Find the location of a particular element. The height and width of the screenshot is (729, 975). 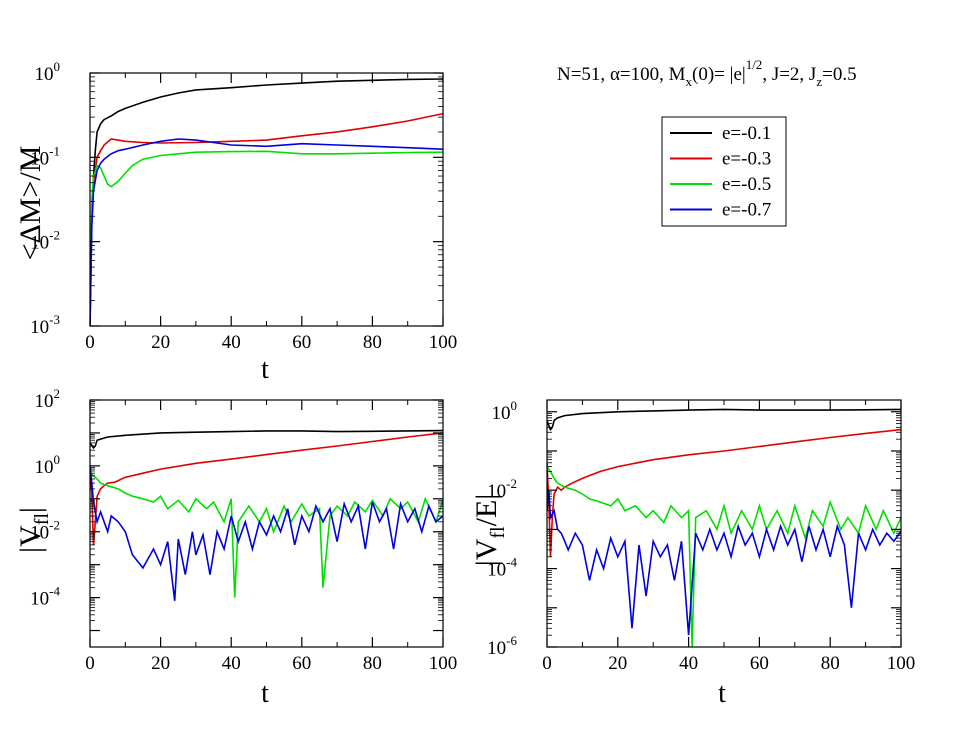

legend-label: e=-0.5 is located at coordinates (746, 184).